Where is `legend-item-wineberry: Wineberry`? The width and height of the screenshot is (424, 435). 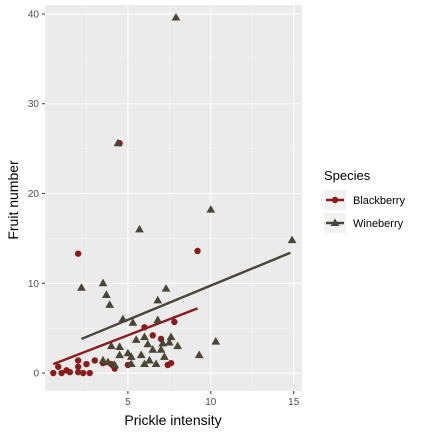 legend-item-wineberry: Wineberry is located at coordinates (364, 223).